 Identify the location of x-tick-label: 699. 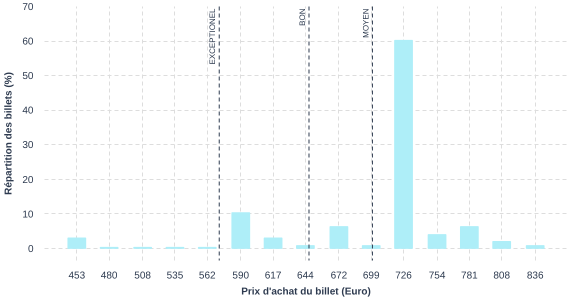
(371, 276).